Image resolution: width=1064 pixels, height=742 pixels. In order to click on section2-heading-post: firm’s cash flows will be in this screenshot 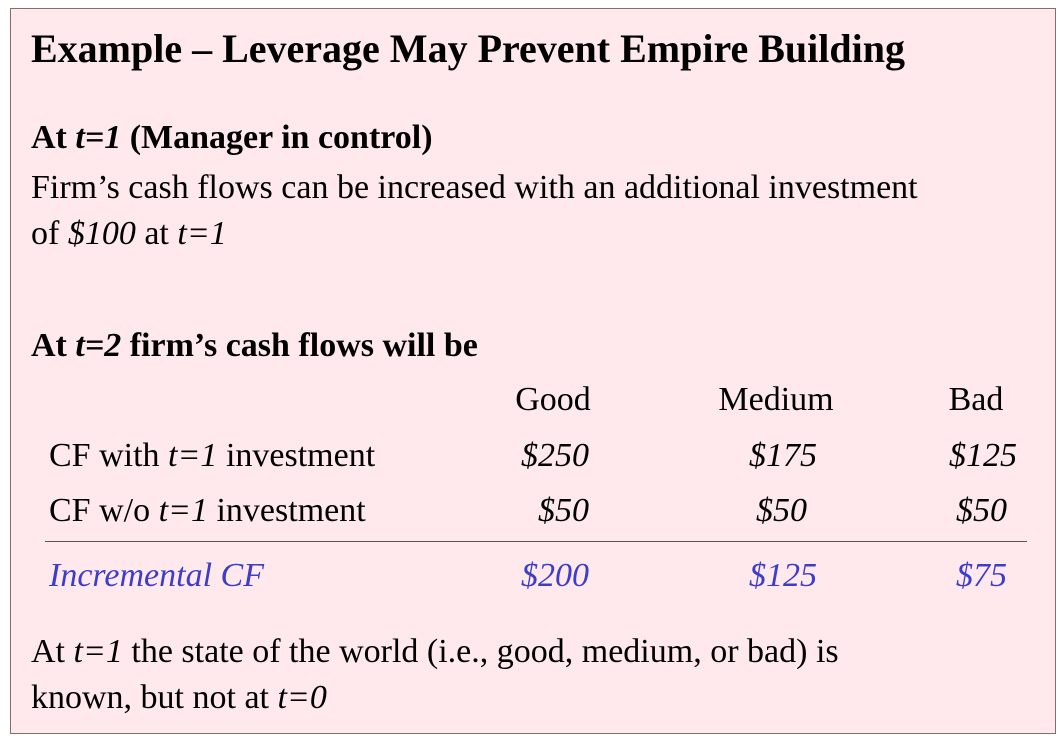, I will do `click(299, 345)`.